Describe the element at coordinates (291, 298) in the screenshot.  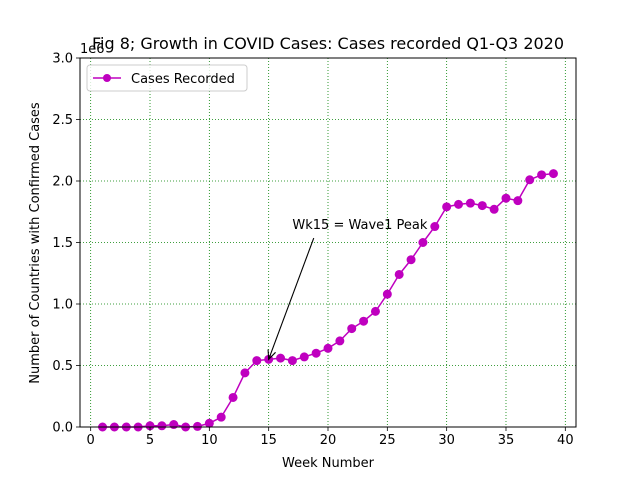
I see `annotation-arrow-line` at that location.